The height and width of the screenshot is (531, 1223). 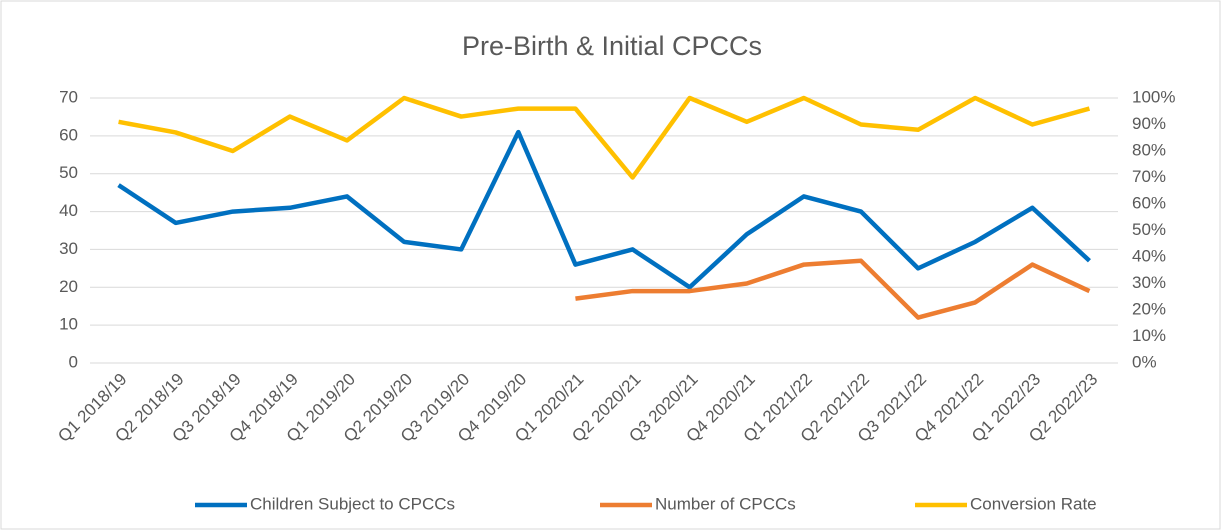 I want to click on y-tick-label: 0, so click(x=73, y=361).